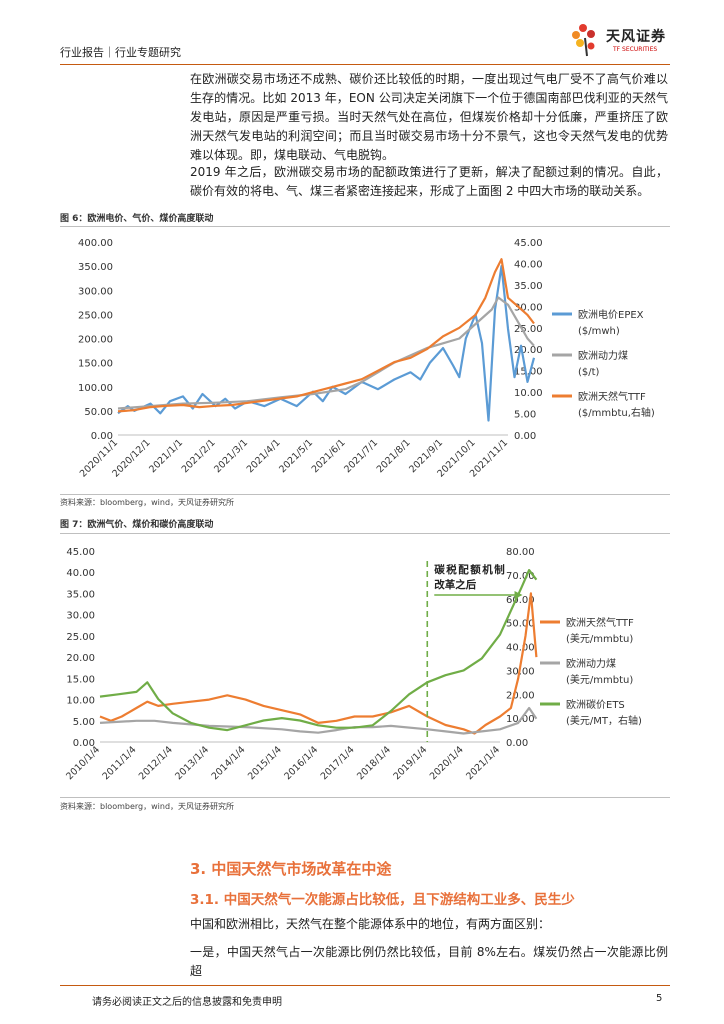 The height and width of the screenshot is (1024, 724). Describe the element at coordinates (137, 525) in the screenshot. I see `figure-7-title: 图 7：欧洲气价、煤价和碳价高度联动` at that location.